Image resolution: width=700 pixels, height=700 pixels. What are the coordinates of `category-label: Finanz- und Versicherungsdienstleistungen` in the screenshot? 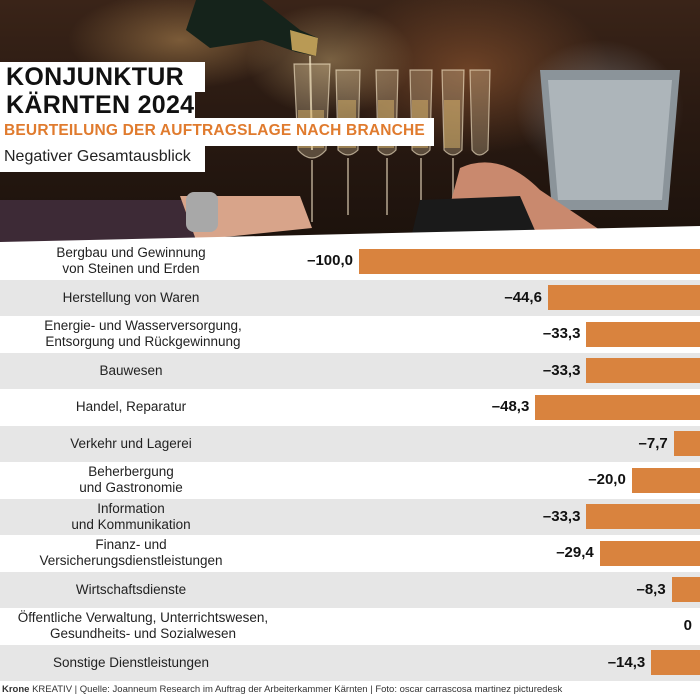 It's located at (138, 553).